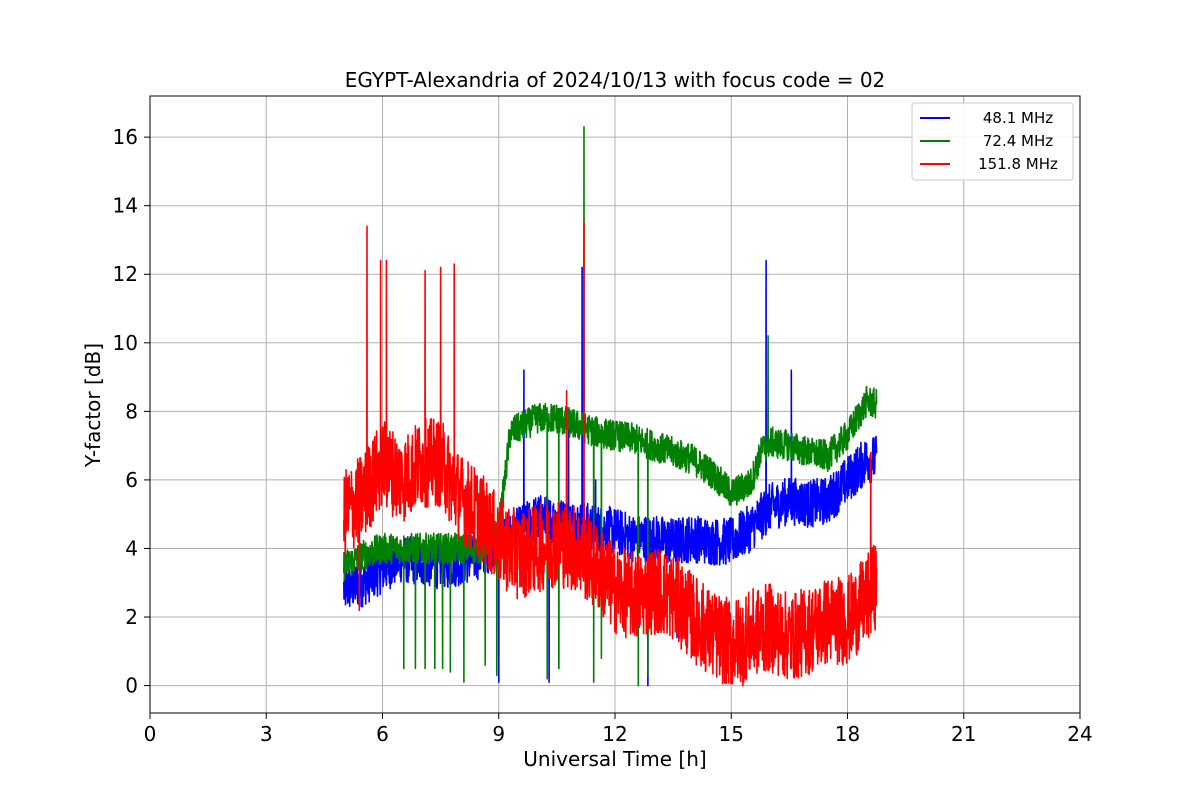  What do you see at coordinates (131, 411) in the screenshot?
I see `y-tick-label: 8` at bounding box center [131, 411].